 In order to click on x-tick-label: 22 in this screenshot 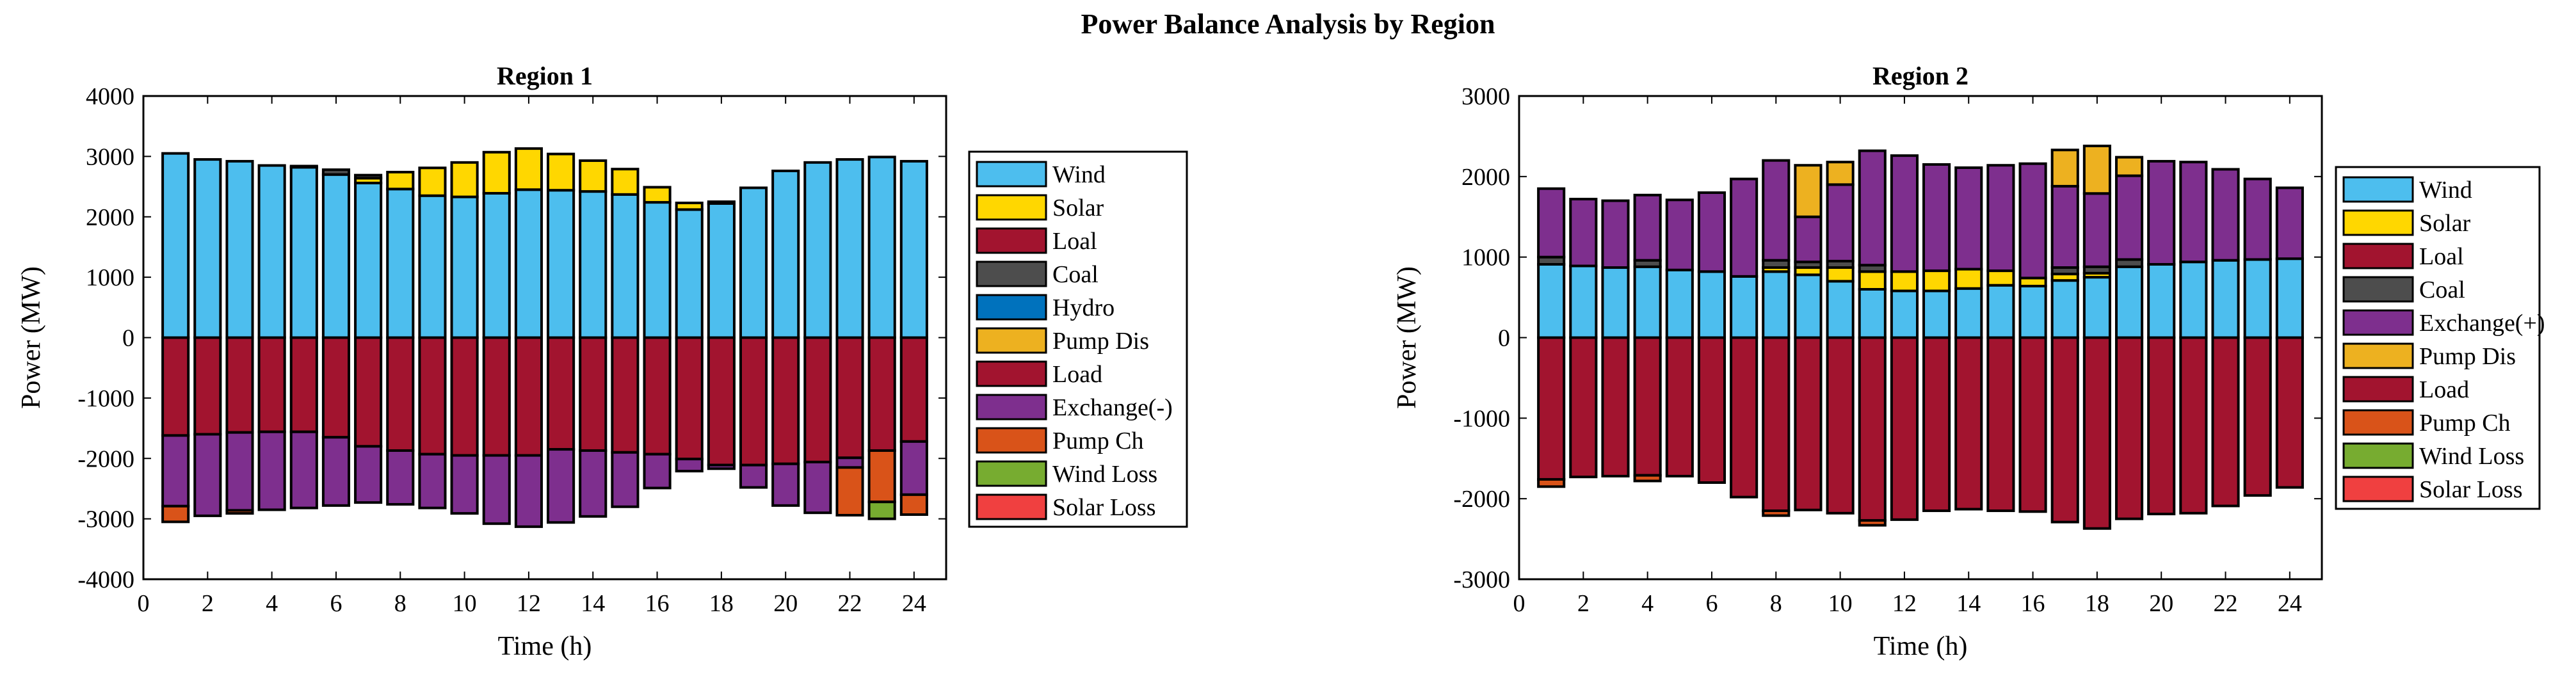, I will do `click(850, 603)`.